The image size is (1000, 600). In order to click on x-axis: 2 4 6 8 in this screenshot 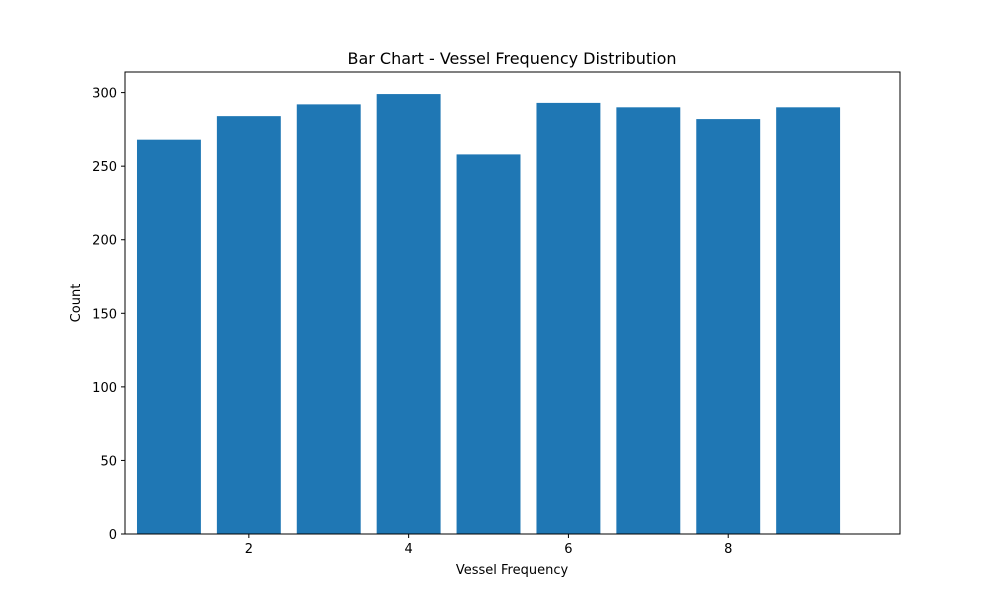, I will do `click(488, 545)`.